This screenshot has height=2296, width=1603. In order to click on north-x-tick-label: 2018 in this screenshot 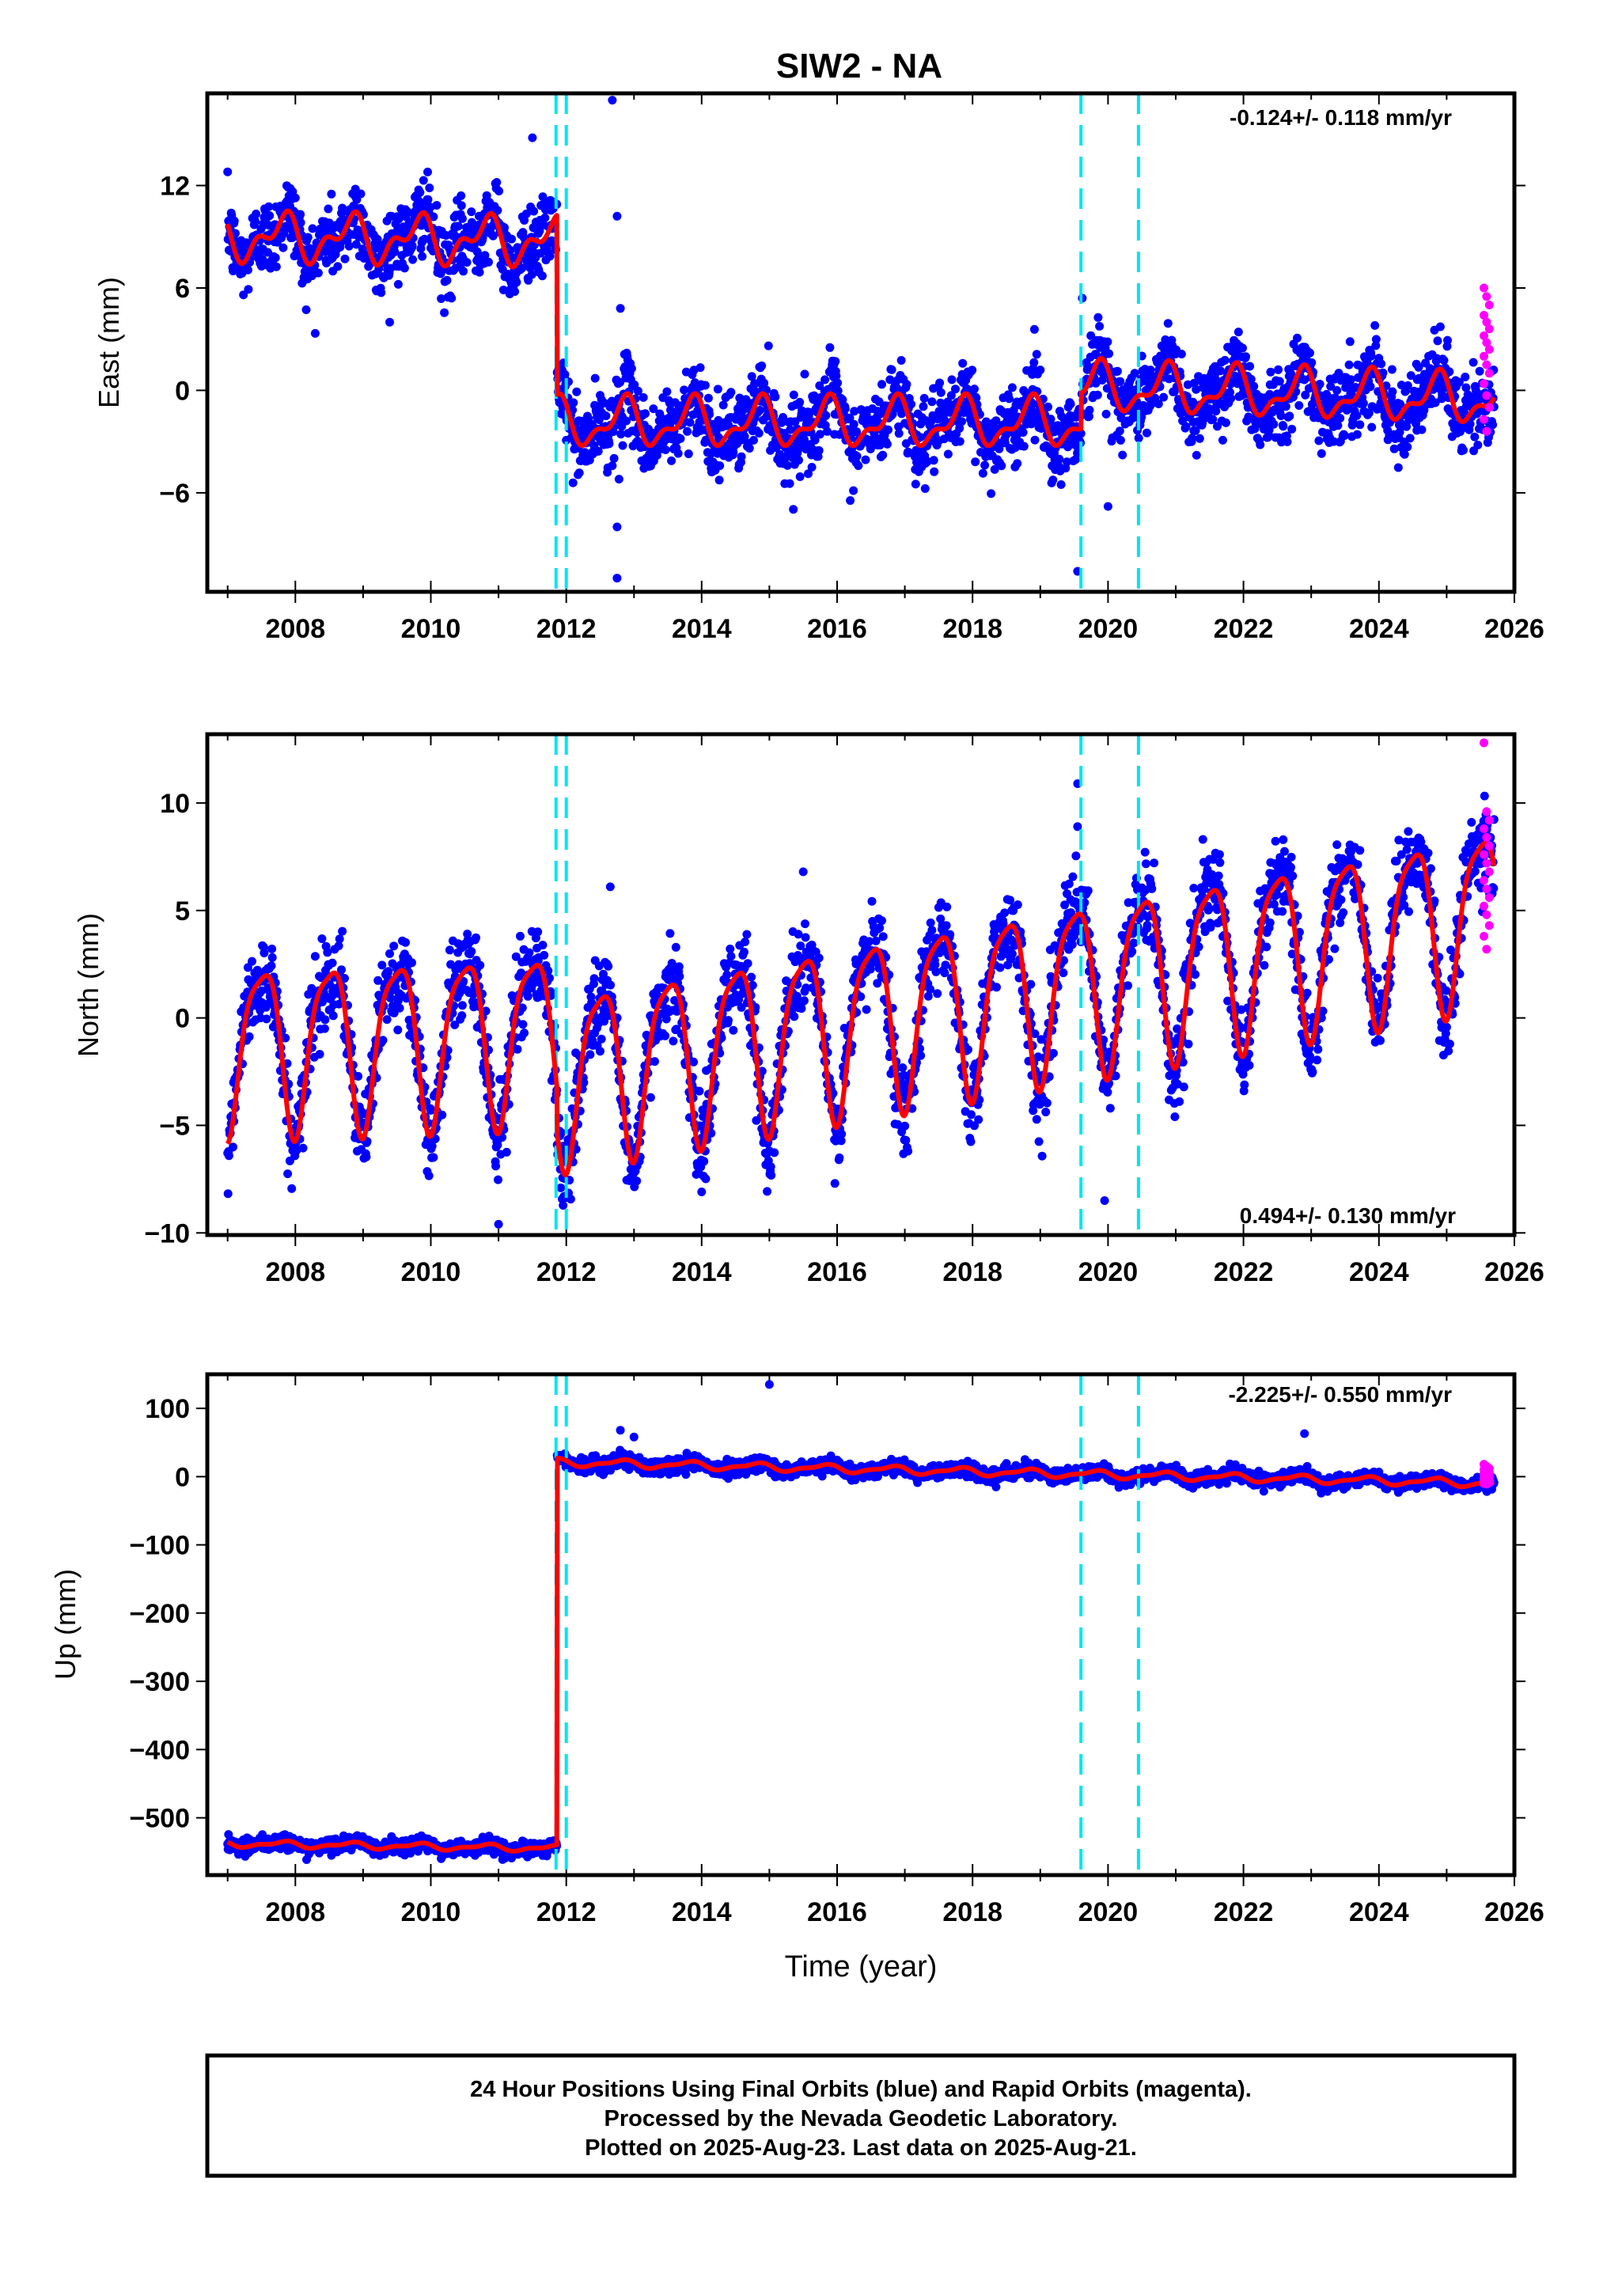, I will do `click(972, 1272)`.